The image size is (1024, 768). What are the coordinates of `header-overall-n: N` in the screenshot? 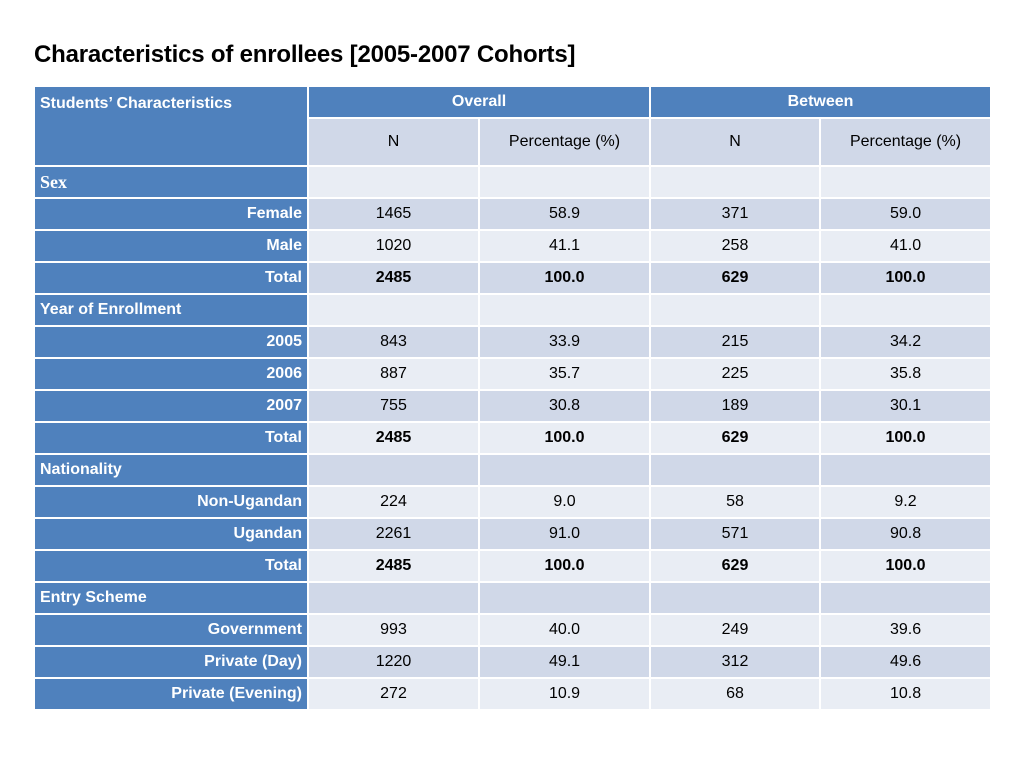 It's located at (393, 142).